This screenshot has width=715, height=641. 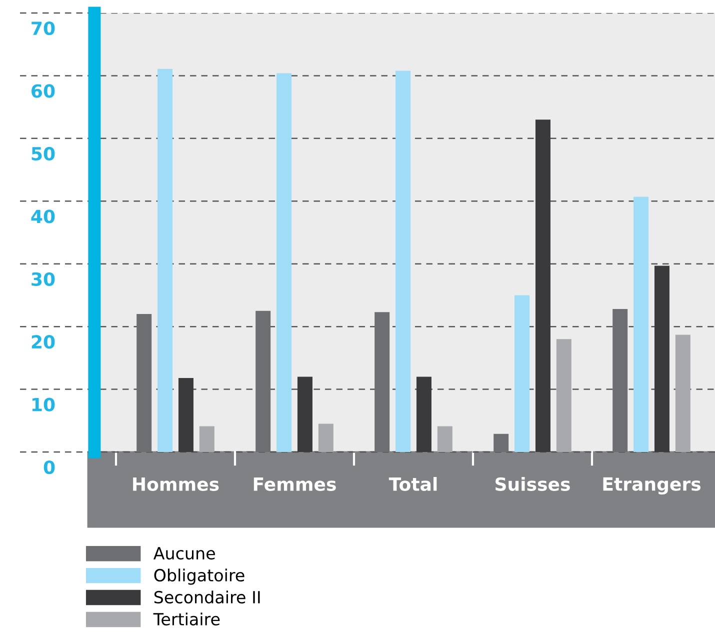 What do you see at coordinates (652, 485) in the screenshot?
I see `x-tick-label: Etrangers` at bounding box center [652, 485].